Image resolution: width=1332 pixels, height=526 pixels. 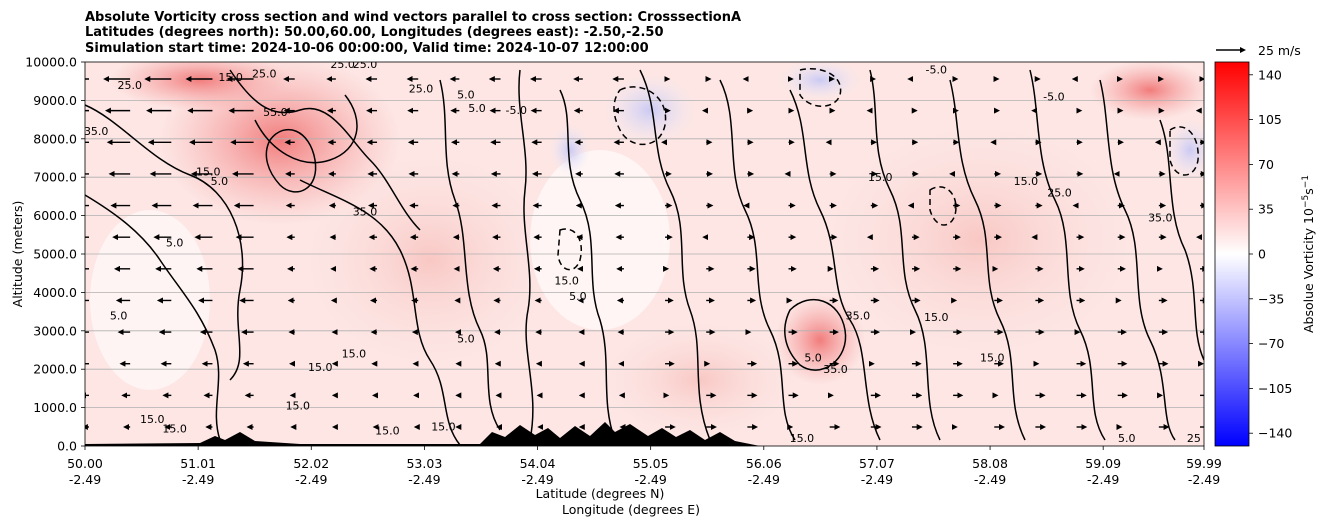 What do you see at coordinates (1266, 164) in the screenshot?
I see `colorbar-tick-label: 70` at bounding box center [1266, 164].